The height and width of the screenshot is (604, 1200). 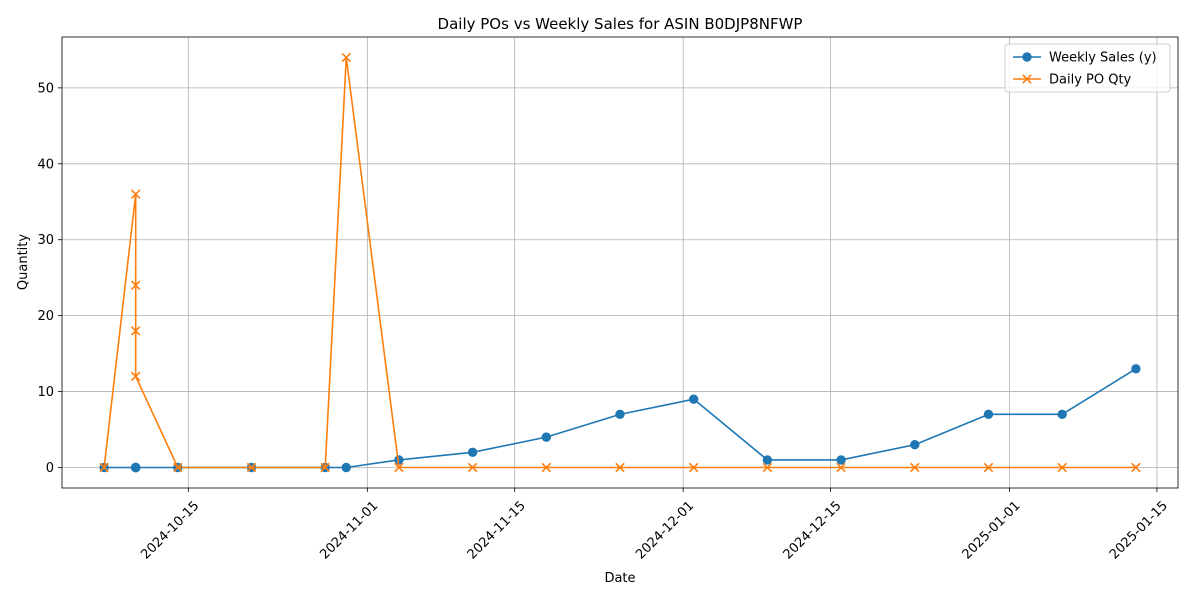 What do you see at coordinates (1103, 58) in the screenshot?
I see `legend-label-weekly-sales: Weekly Sales (y)` at bounding box center [1103, 58].